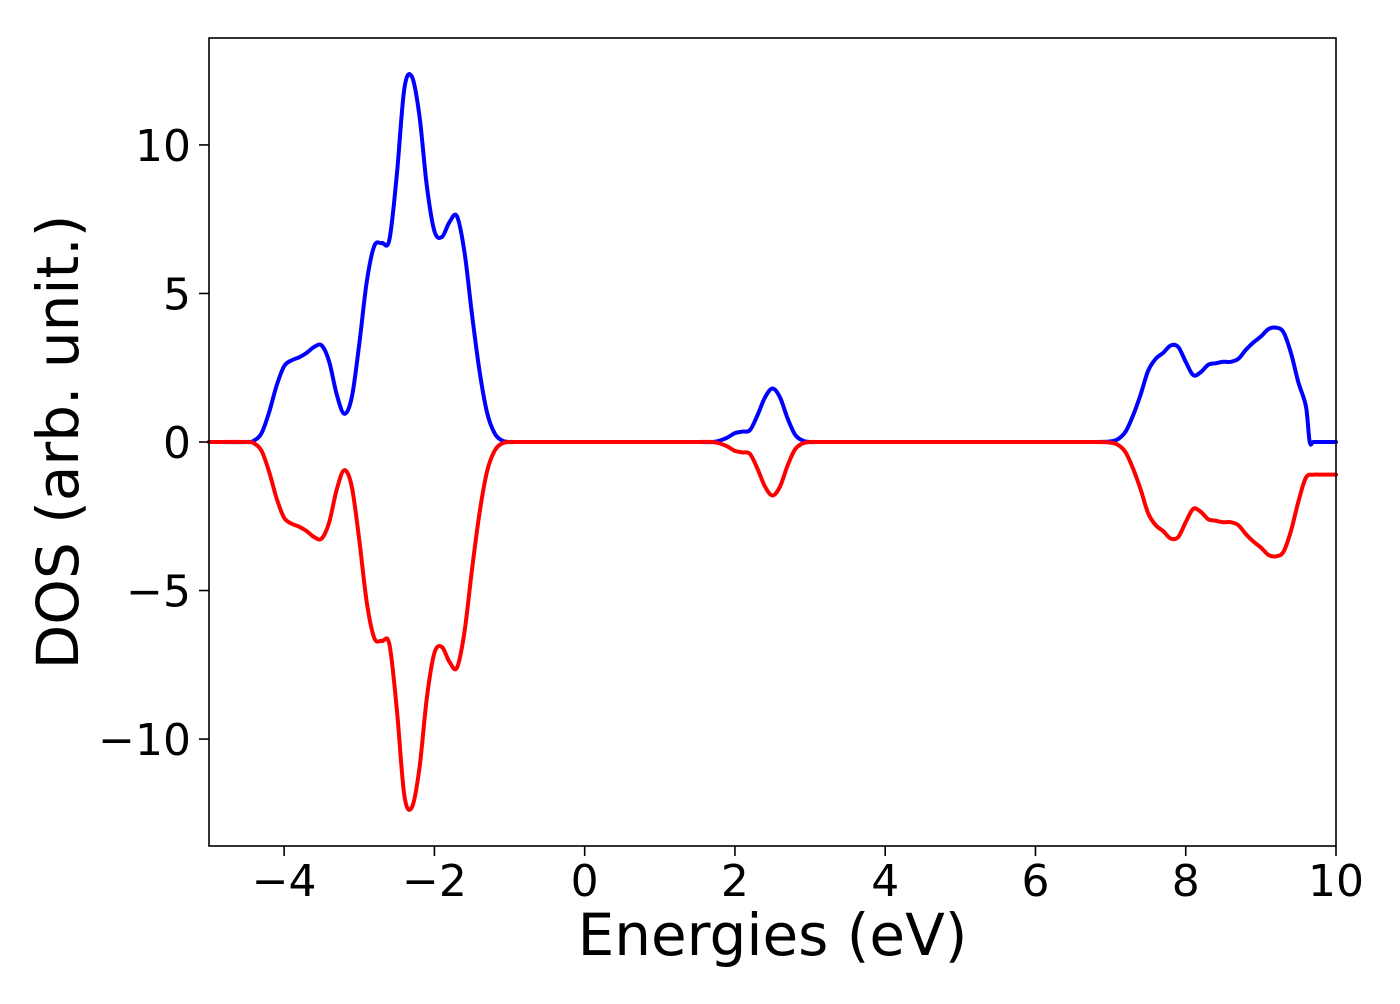 The width and height of the screenshot is (1400, 1004). I want to click on y-tick-label: 10, so click(163, 146).